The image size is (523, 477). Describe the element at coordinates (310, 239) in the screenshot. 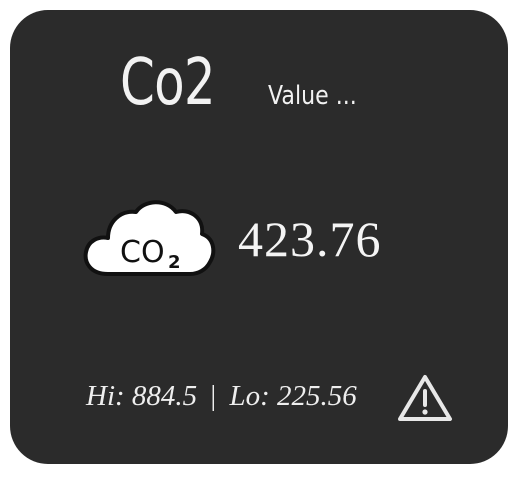

I see `co2-value: 423.76` at that location.